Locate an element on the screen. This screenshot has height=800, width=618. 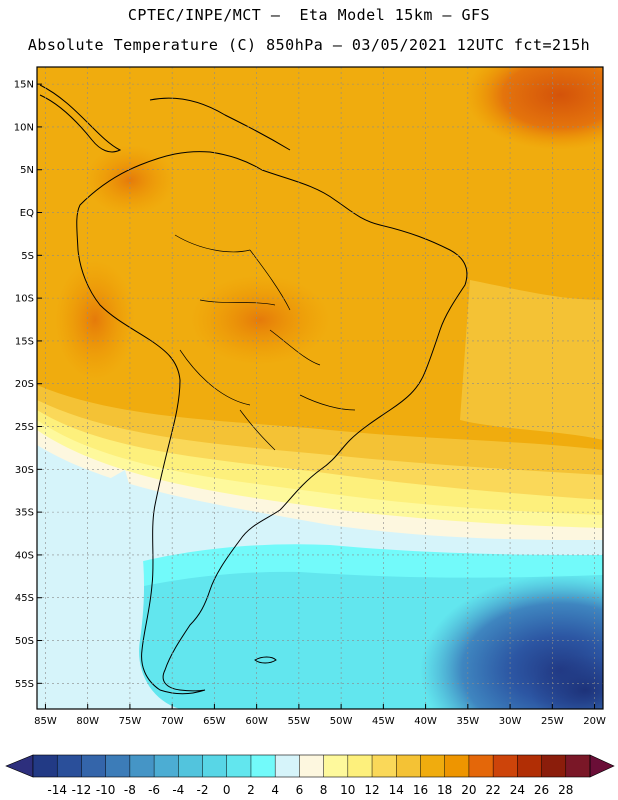
colorbar-label: -2 is located at coordinates (203, 790).